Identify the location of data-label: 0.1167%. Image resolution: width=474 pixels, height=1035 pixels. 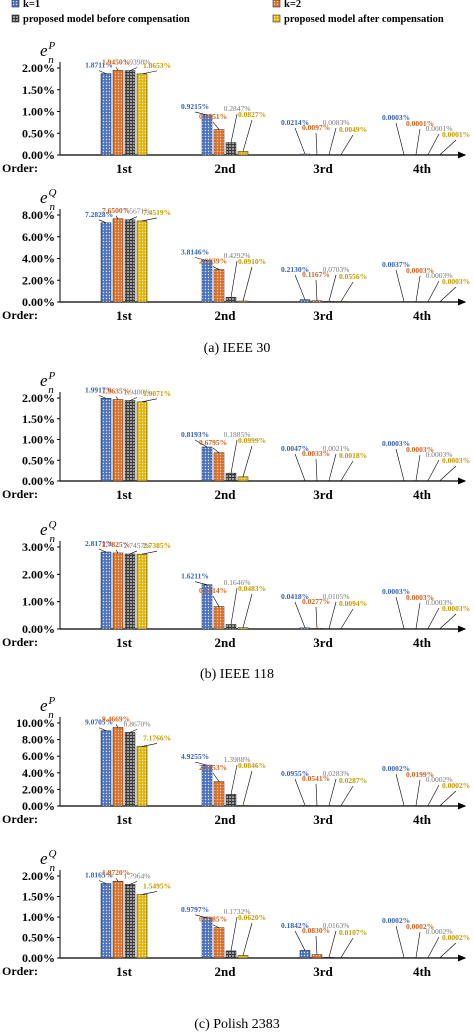
(316, 274).